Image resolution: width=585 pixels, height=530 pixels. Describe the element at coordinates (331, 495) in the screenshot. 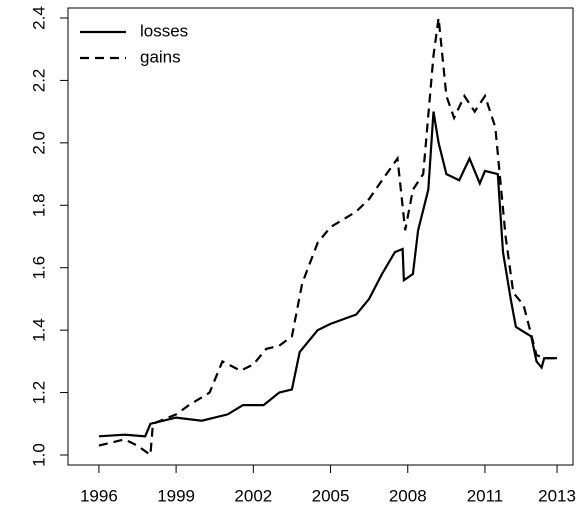

I see `x-tick-label: 2005` at that location.